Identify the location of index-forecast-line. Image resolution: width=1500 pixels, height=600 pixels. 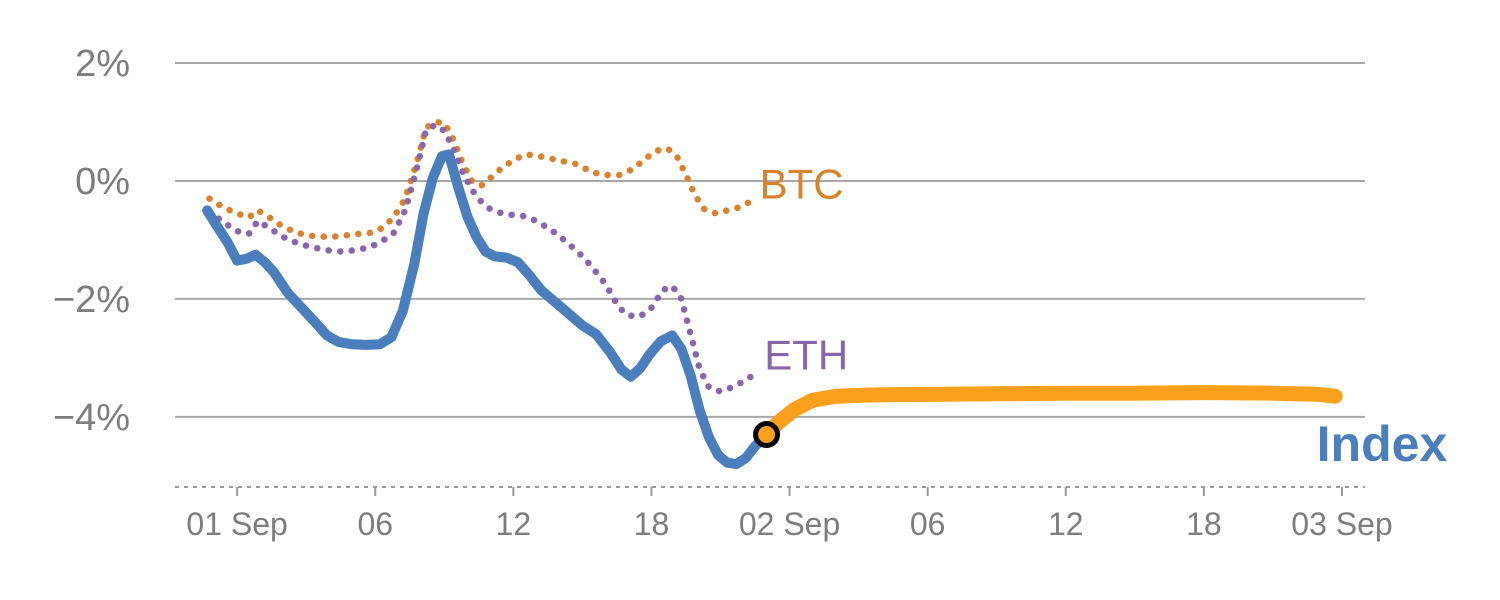
(1051, 413).